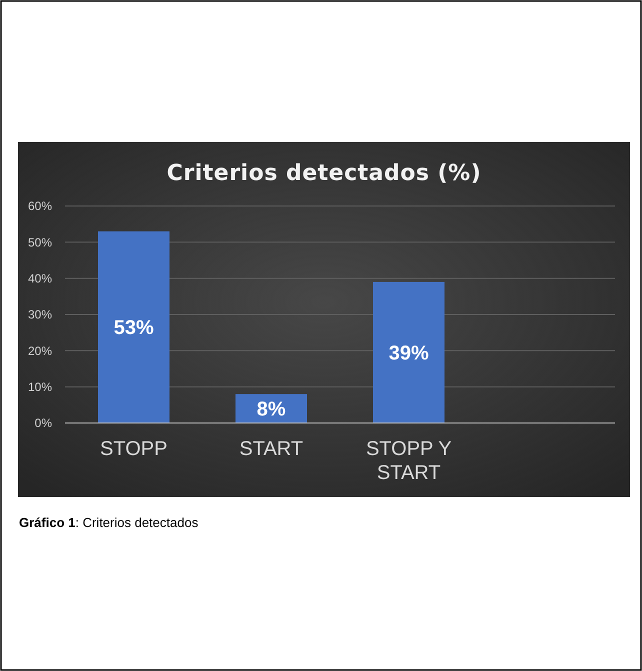 The image size is (642, 671). What do you see at coordinates (109, 522) in the screenshot?
I see `text: Gráfico 1: Criterios detectados` at bounding box center [109, 522].